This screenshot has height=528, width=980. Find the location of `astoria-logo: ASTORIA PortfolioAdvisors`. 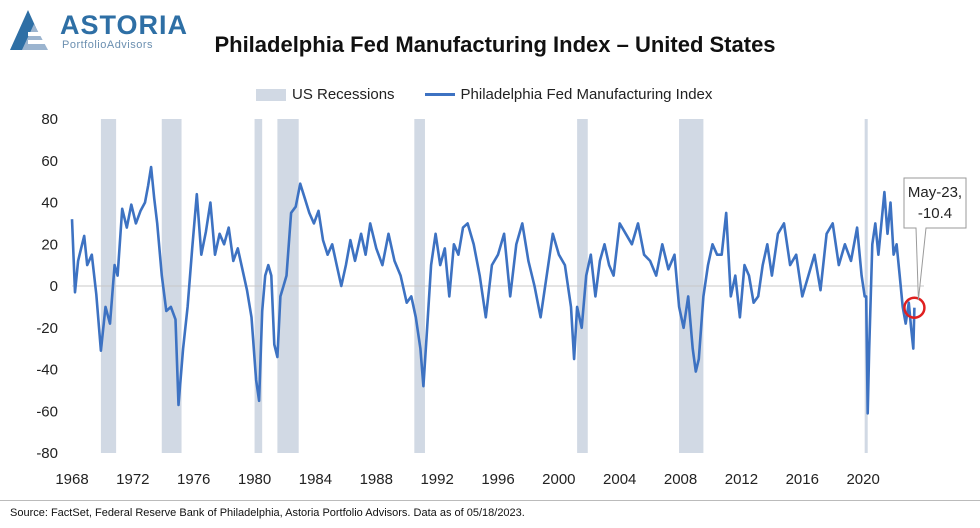

astoria-logo: ASTORIA PortfolioAdvisors is located at coordinates (103, 30).